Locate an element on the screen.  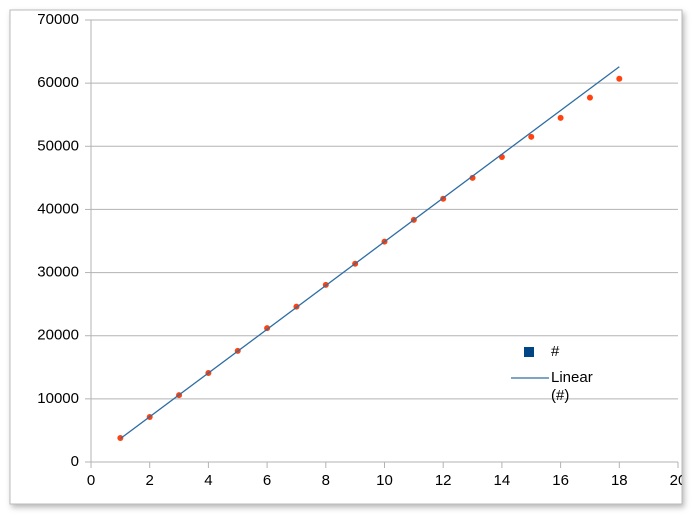
legend-label: Linear (#) is located at coordinates (572, 386).